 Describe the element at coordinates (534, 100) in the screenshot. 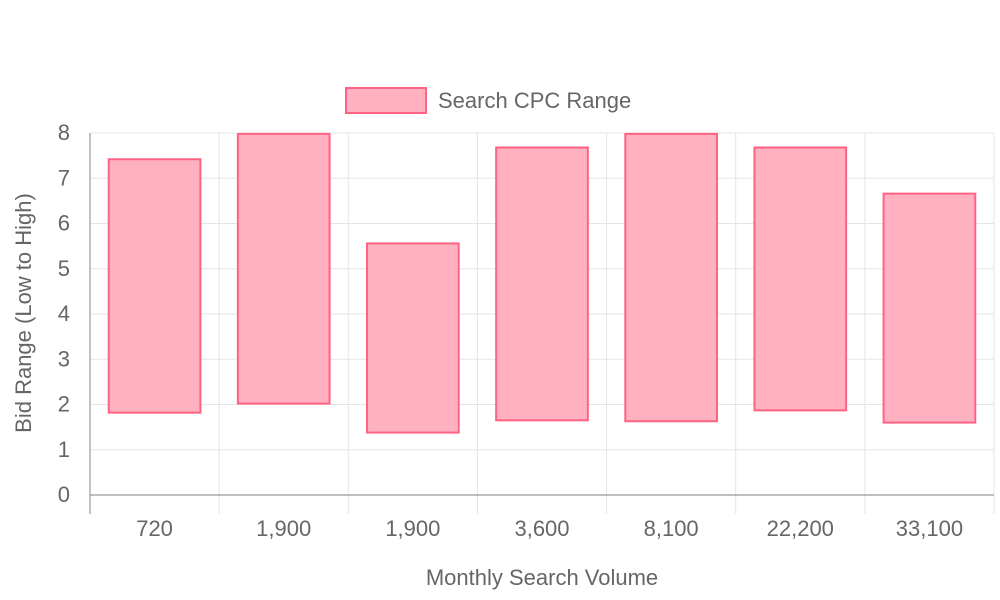

I see `legend-label: Search CPC Range` at that location.